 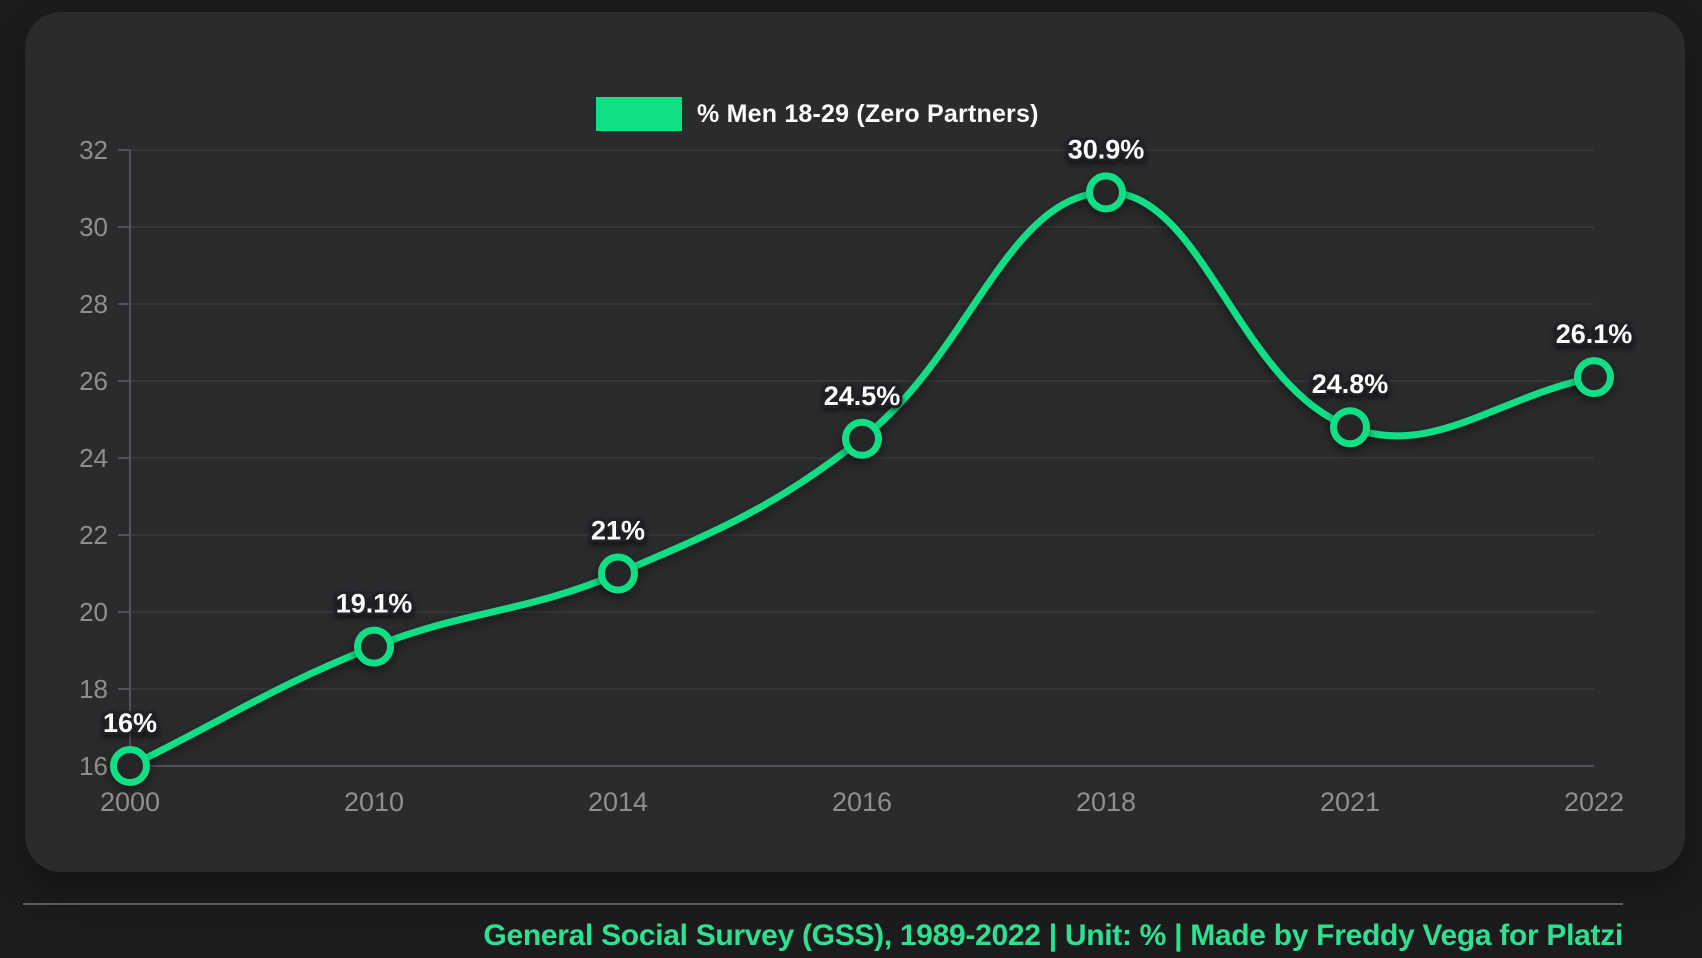 I want to click on y-tick-label: 32, so click(x=93, y=150).